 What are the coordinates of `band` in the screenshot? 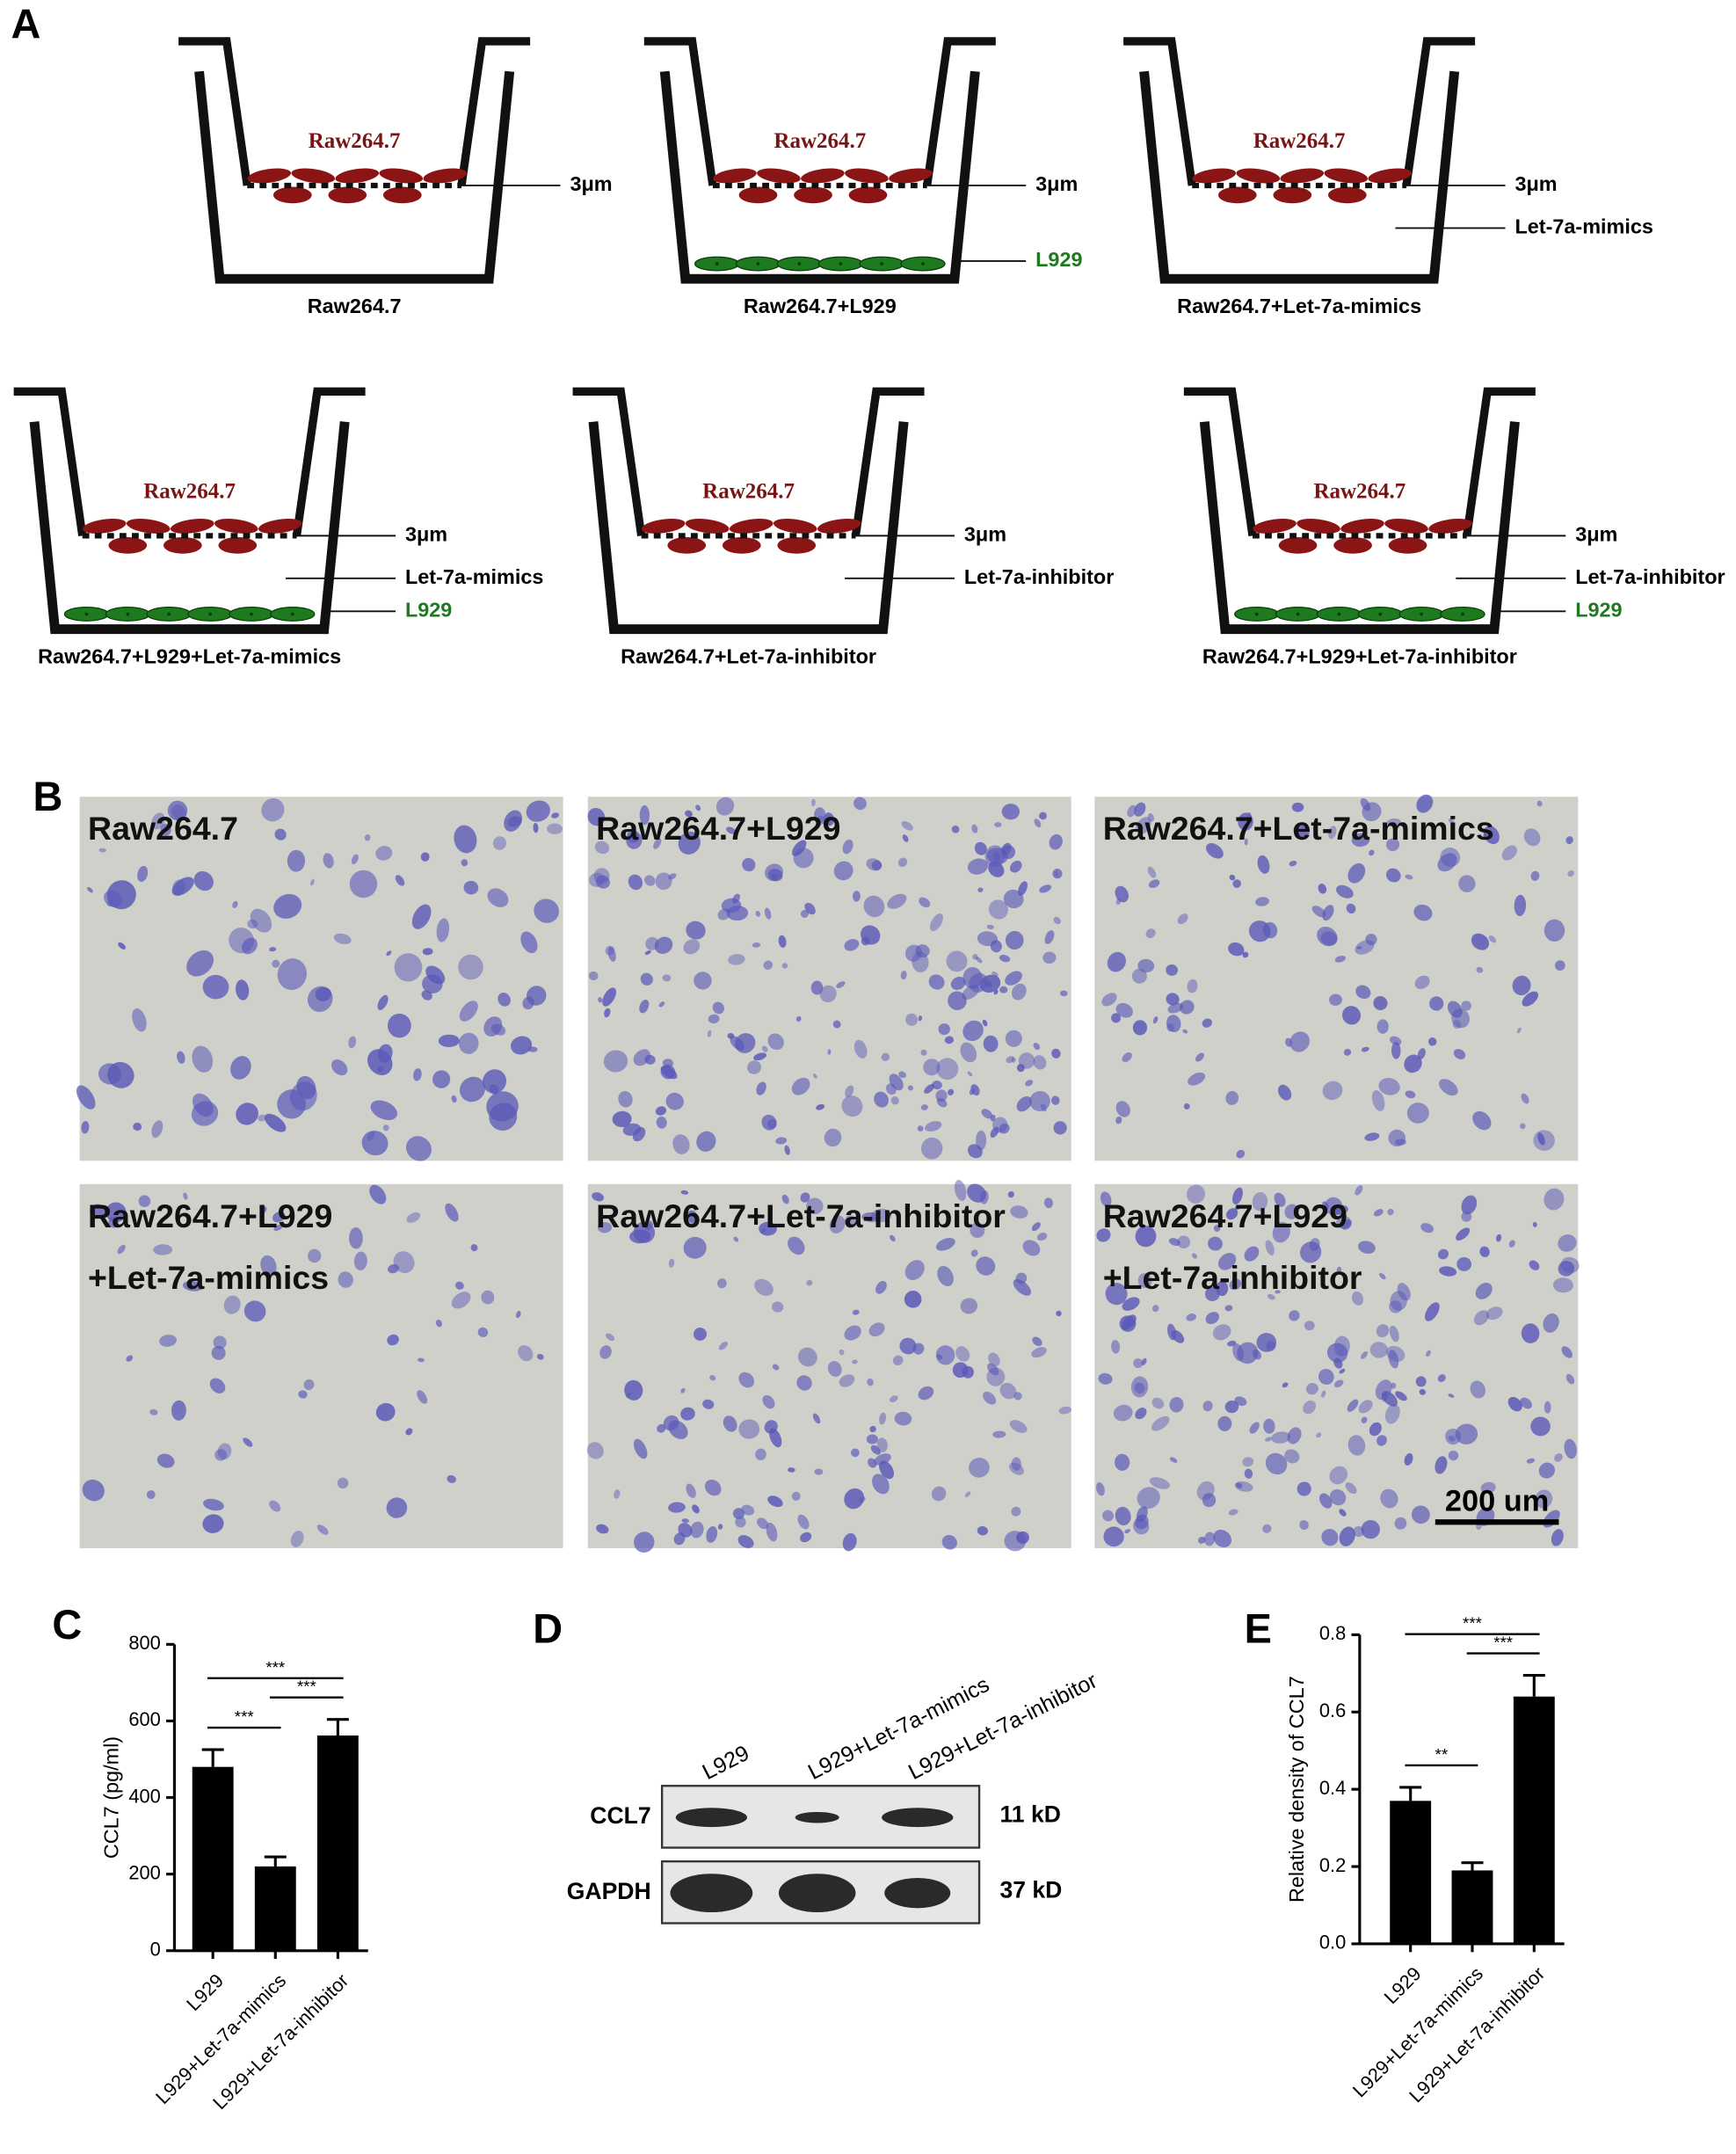 It's located at (711, 1818).